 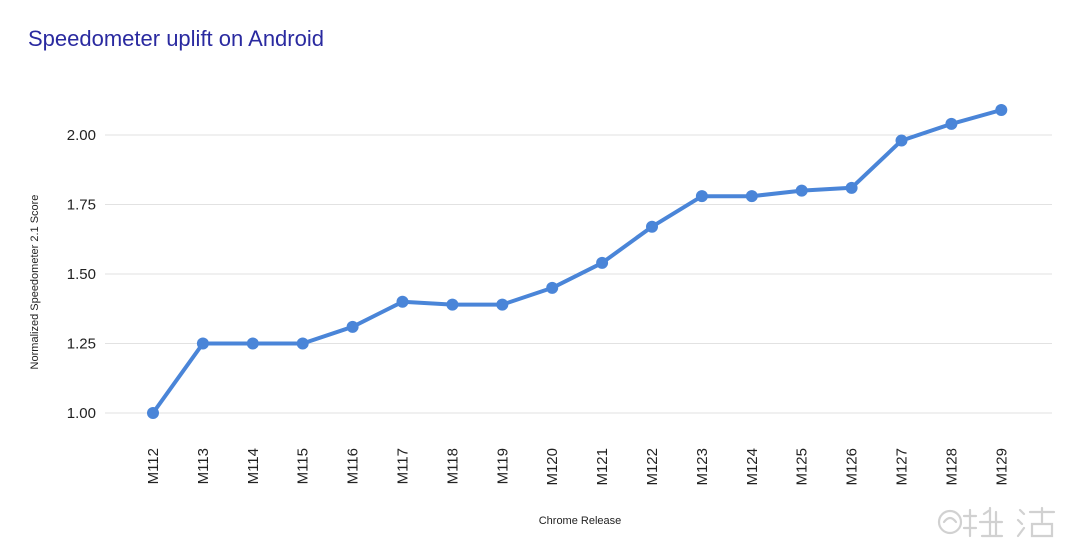 What do you see at coordinates (403, 466) in the screenshot?
I see `x-tick-label: M117` at bounding box center [403, 466].